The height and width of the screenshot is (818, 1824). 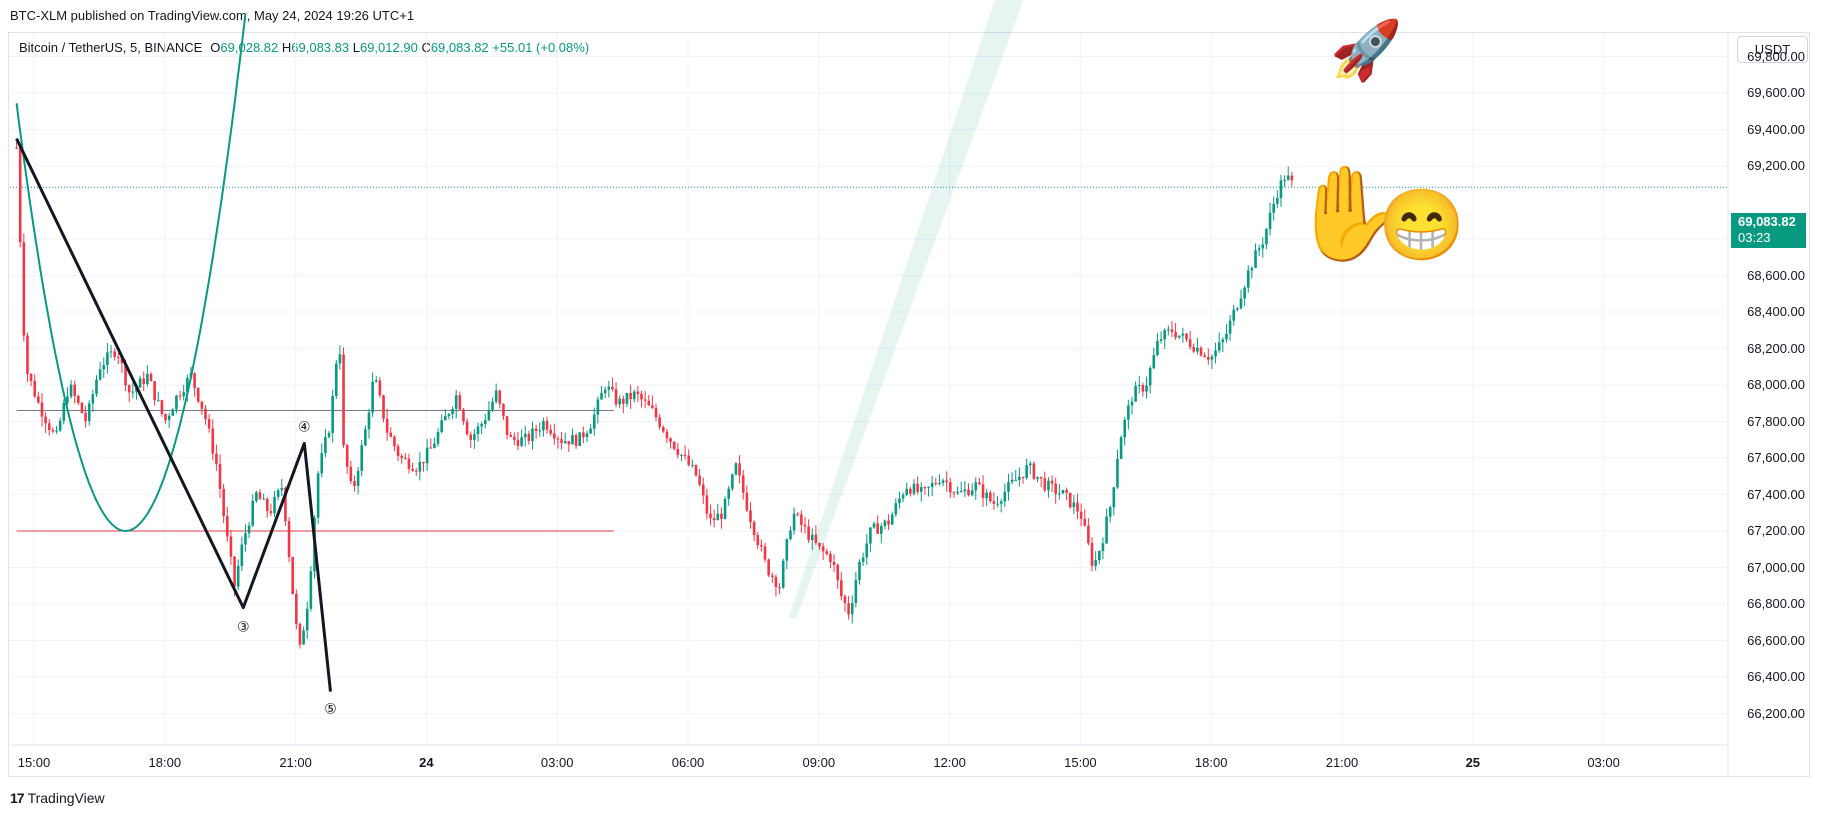 I want to click on last-price-tag: 69,083.82 03:23, so click(x=1768, y=230).